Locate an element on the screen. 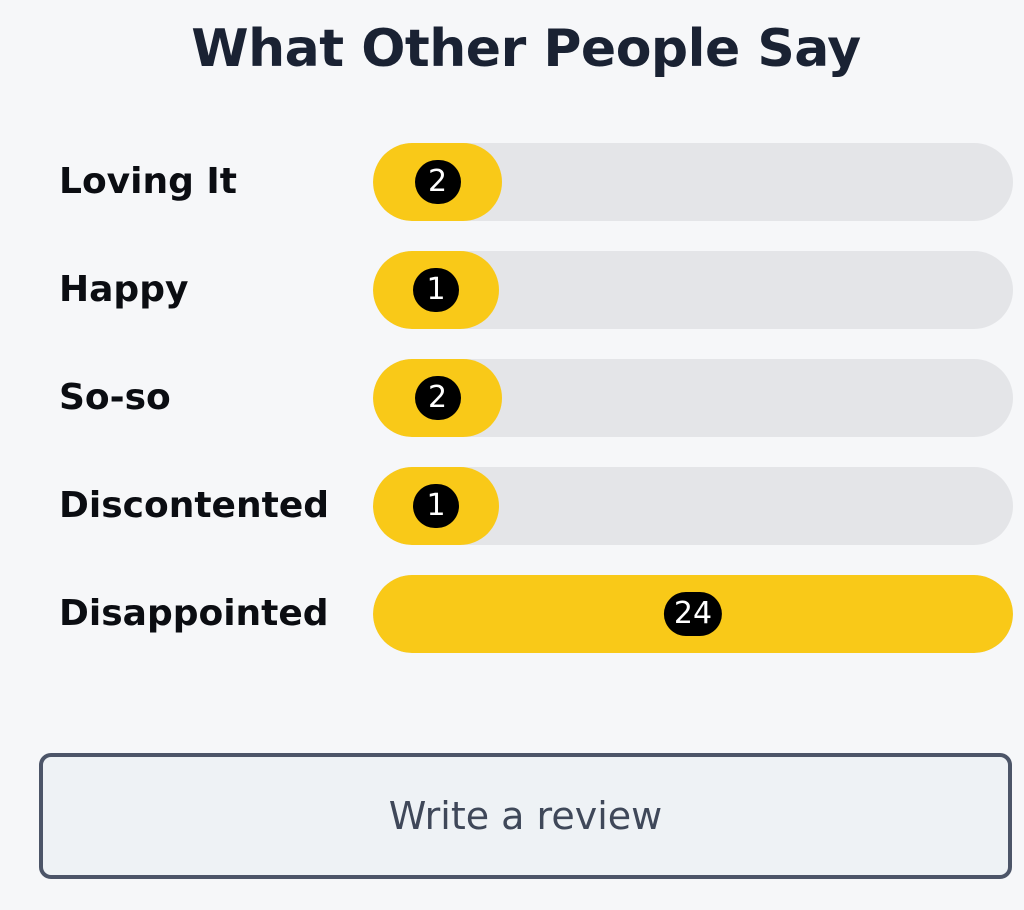 The image size is (1024, 910). write-review-button: Write a review is located at coordinates (525, 816).